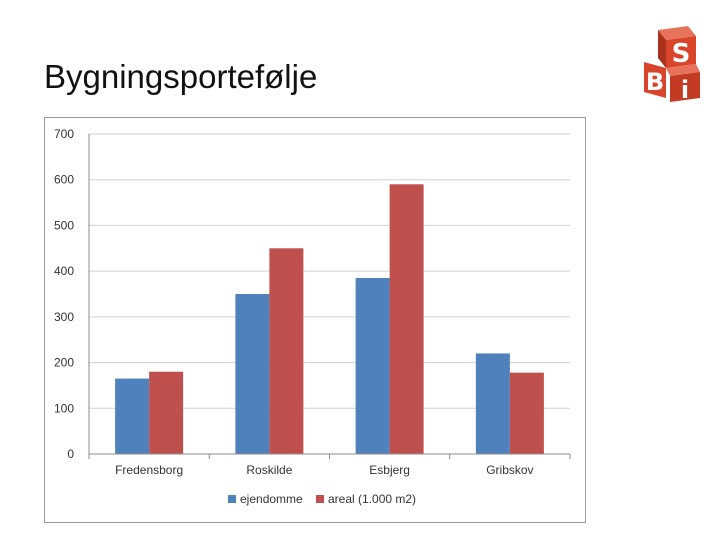  What do you see at coordinates (64, 225) in the screenshot?
I see `y-tick-label: 500` at bounding box center [64, 225].